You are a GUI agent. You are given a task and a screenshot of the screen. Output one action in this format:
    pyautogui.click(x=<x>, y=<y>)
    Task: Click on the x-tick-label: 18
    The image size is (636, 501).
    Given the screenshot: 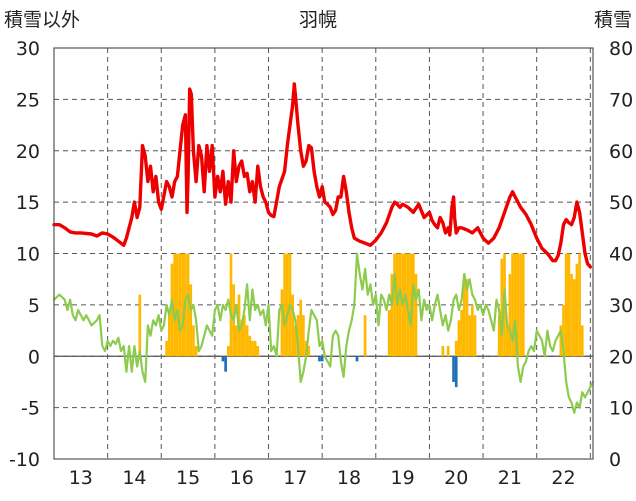 What is the action you would take?
    pyautogui.click(x=349, y=478)
    